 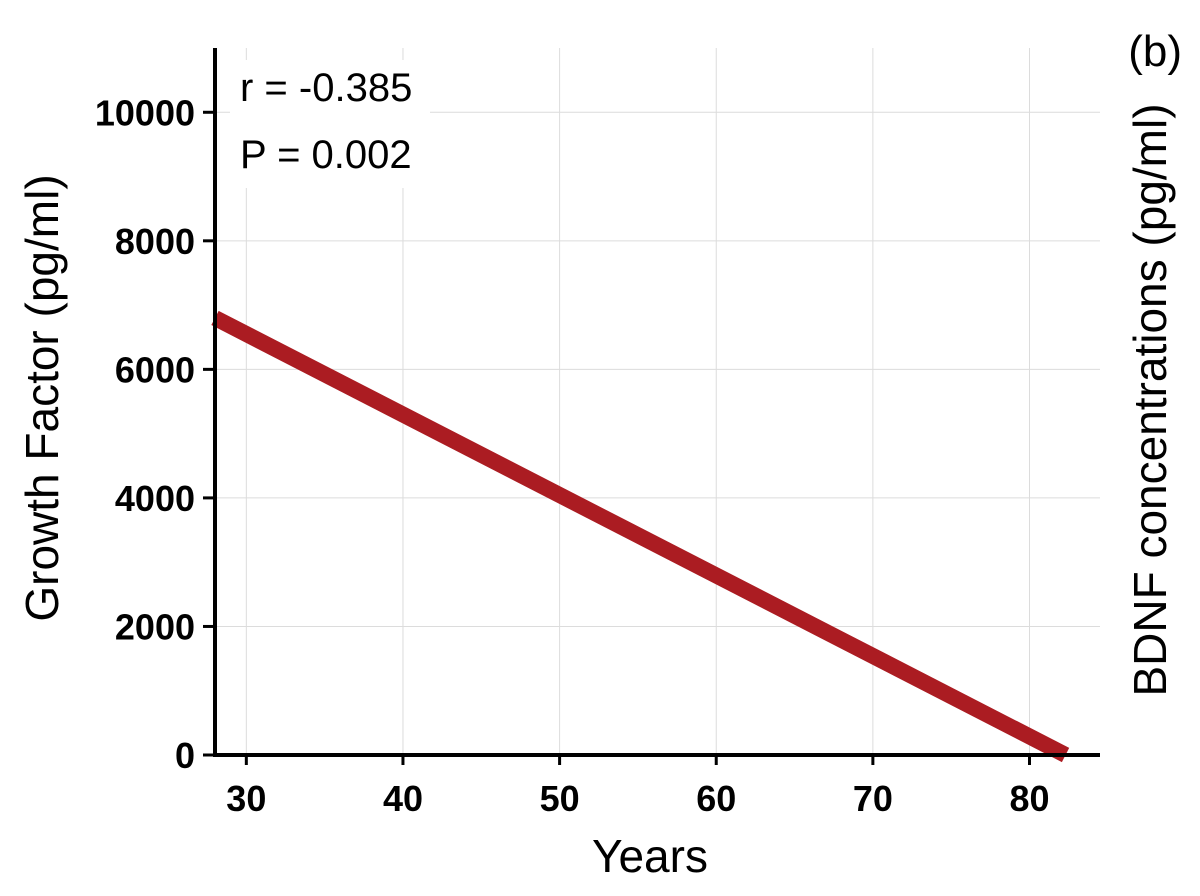 What do you see at coordinates (873, 798) in the screenshot?
I see `x-tick-label: 70` at bounding box center [873, 798].